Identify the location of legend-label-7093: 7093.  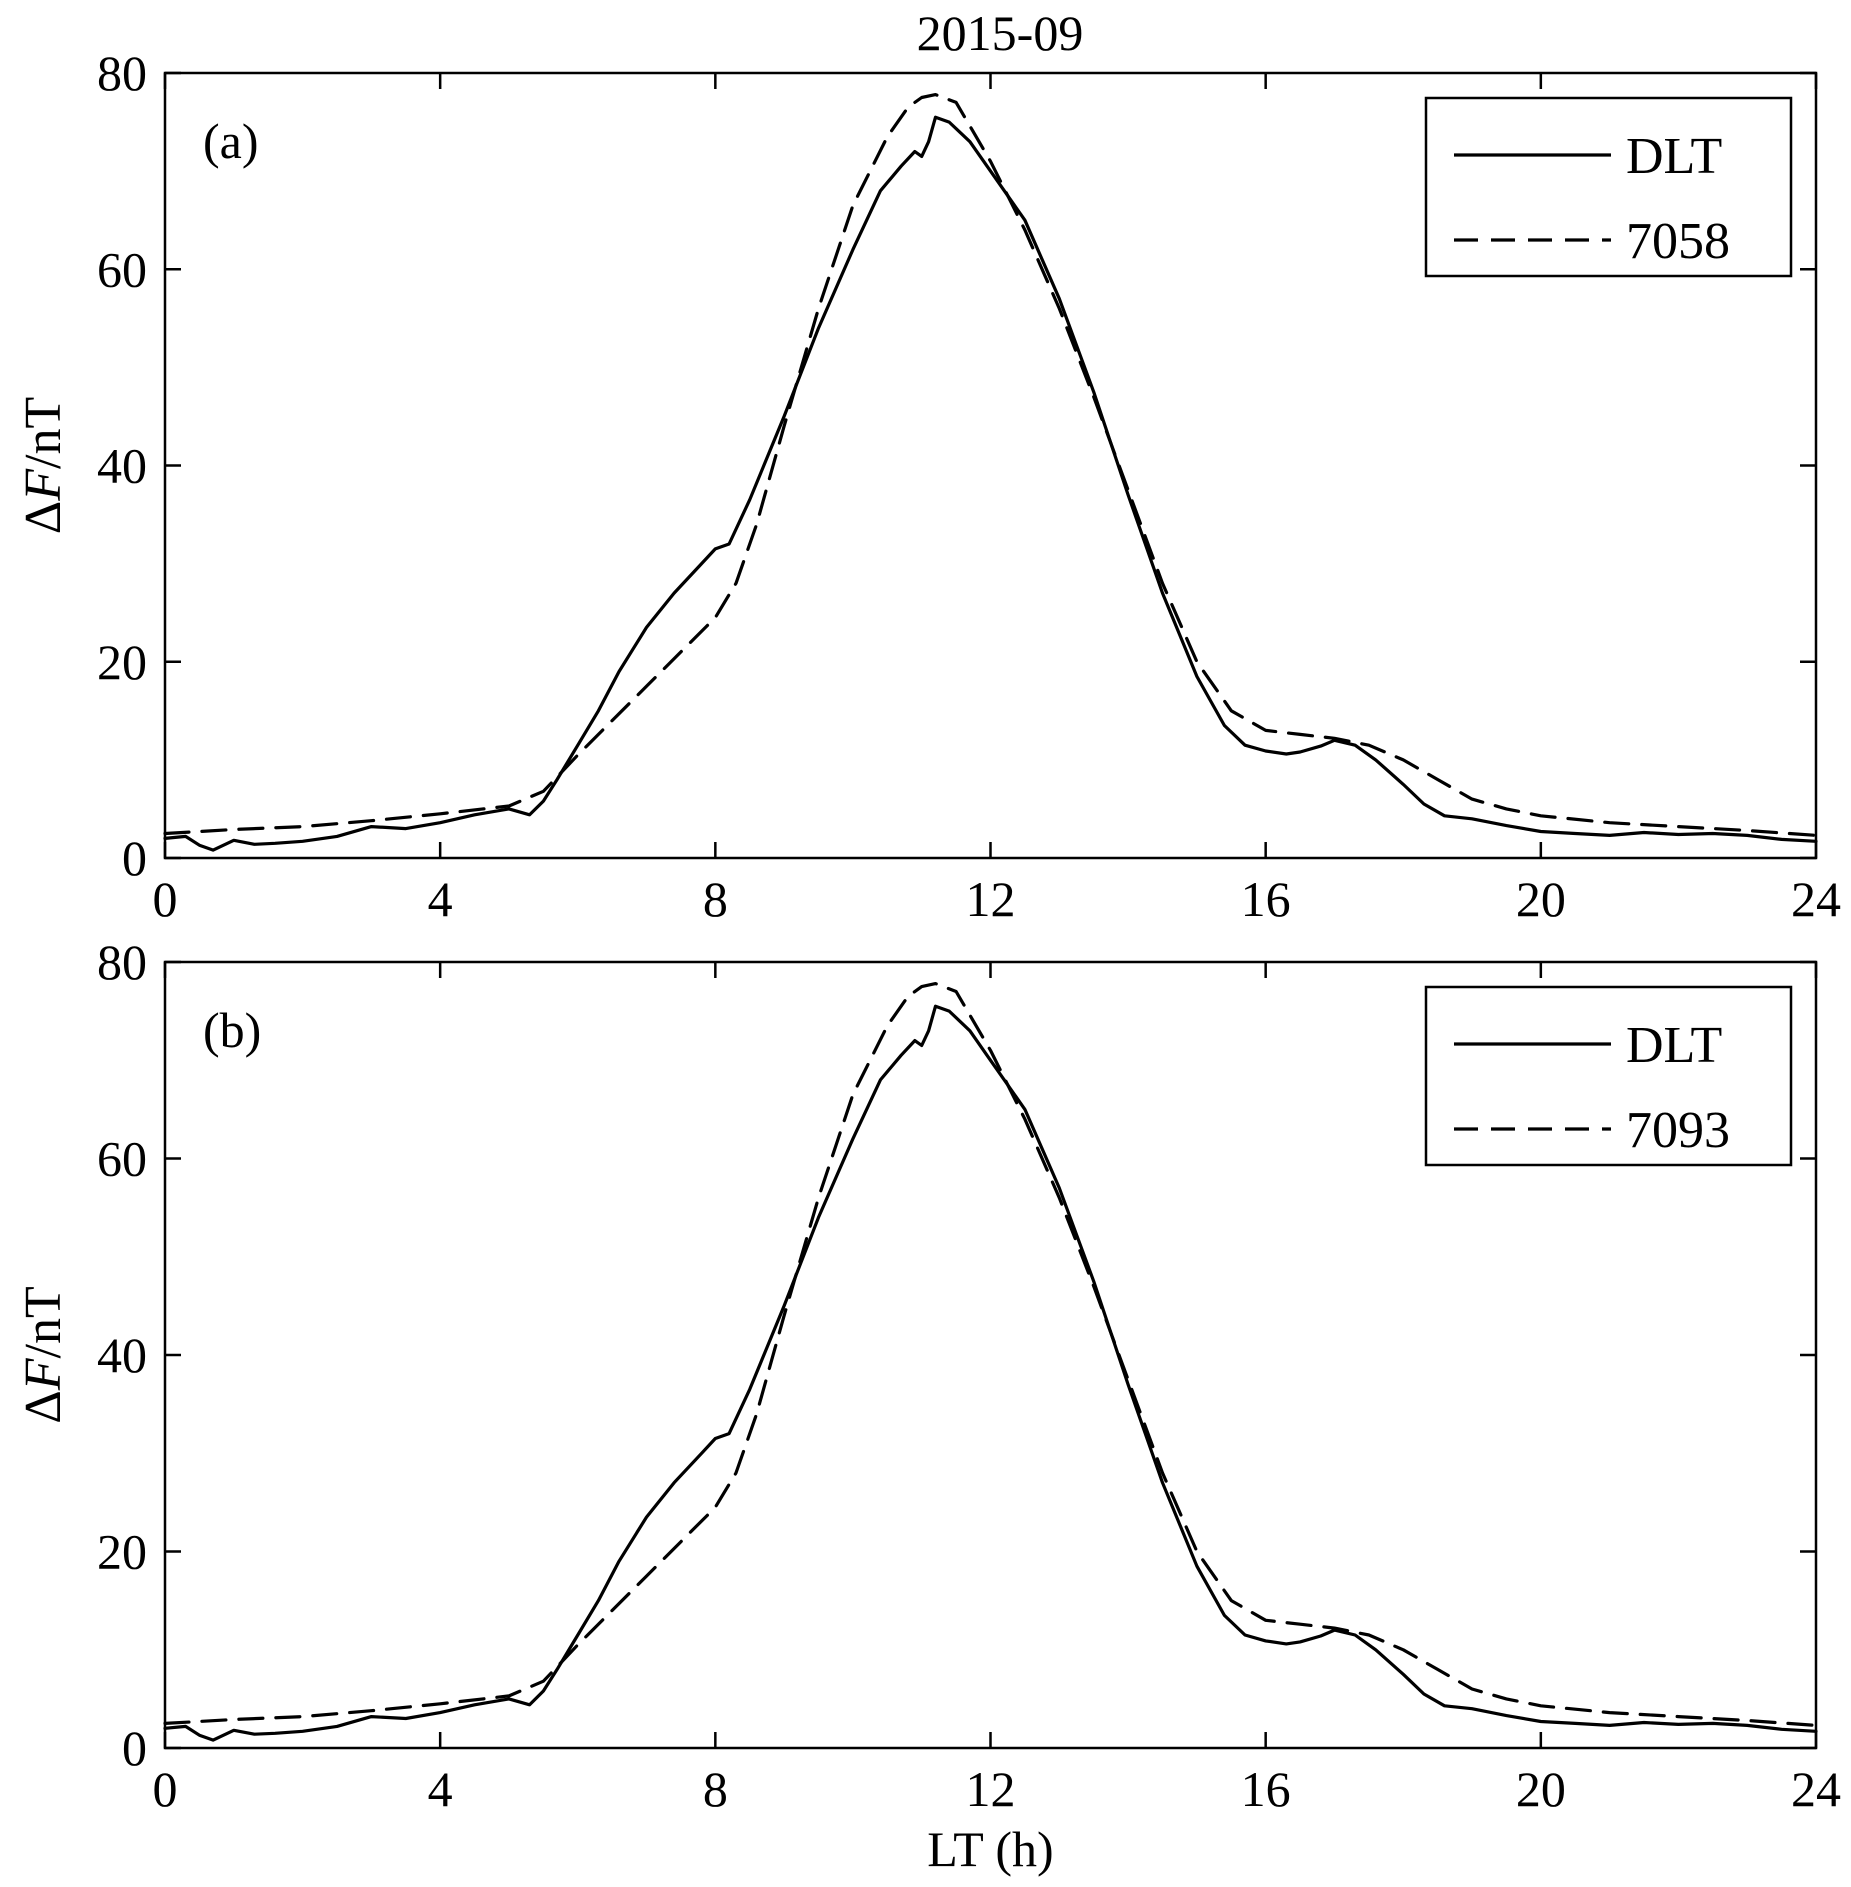
(1678, 1130).